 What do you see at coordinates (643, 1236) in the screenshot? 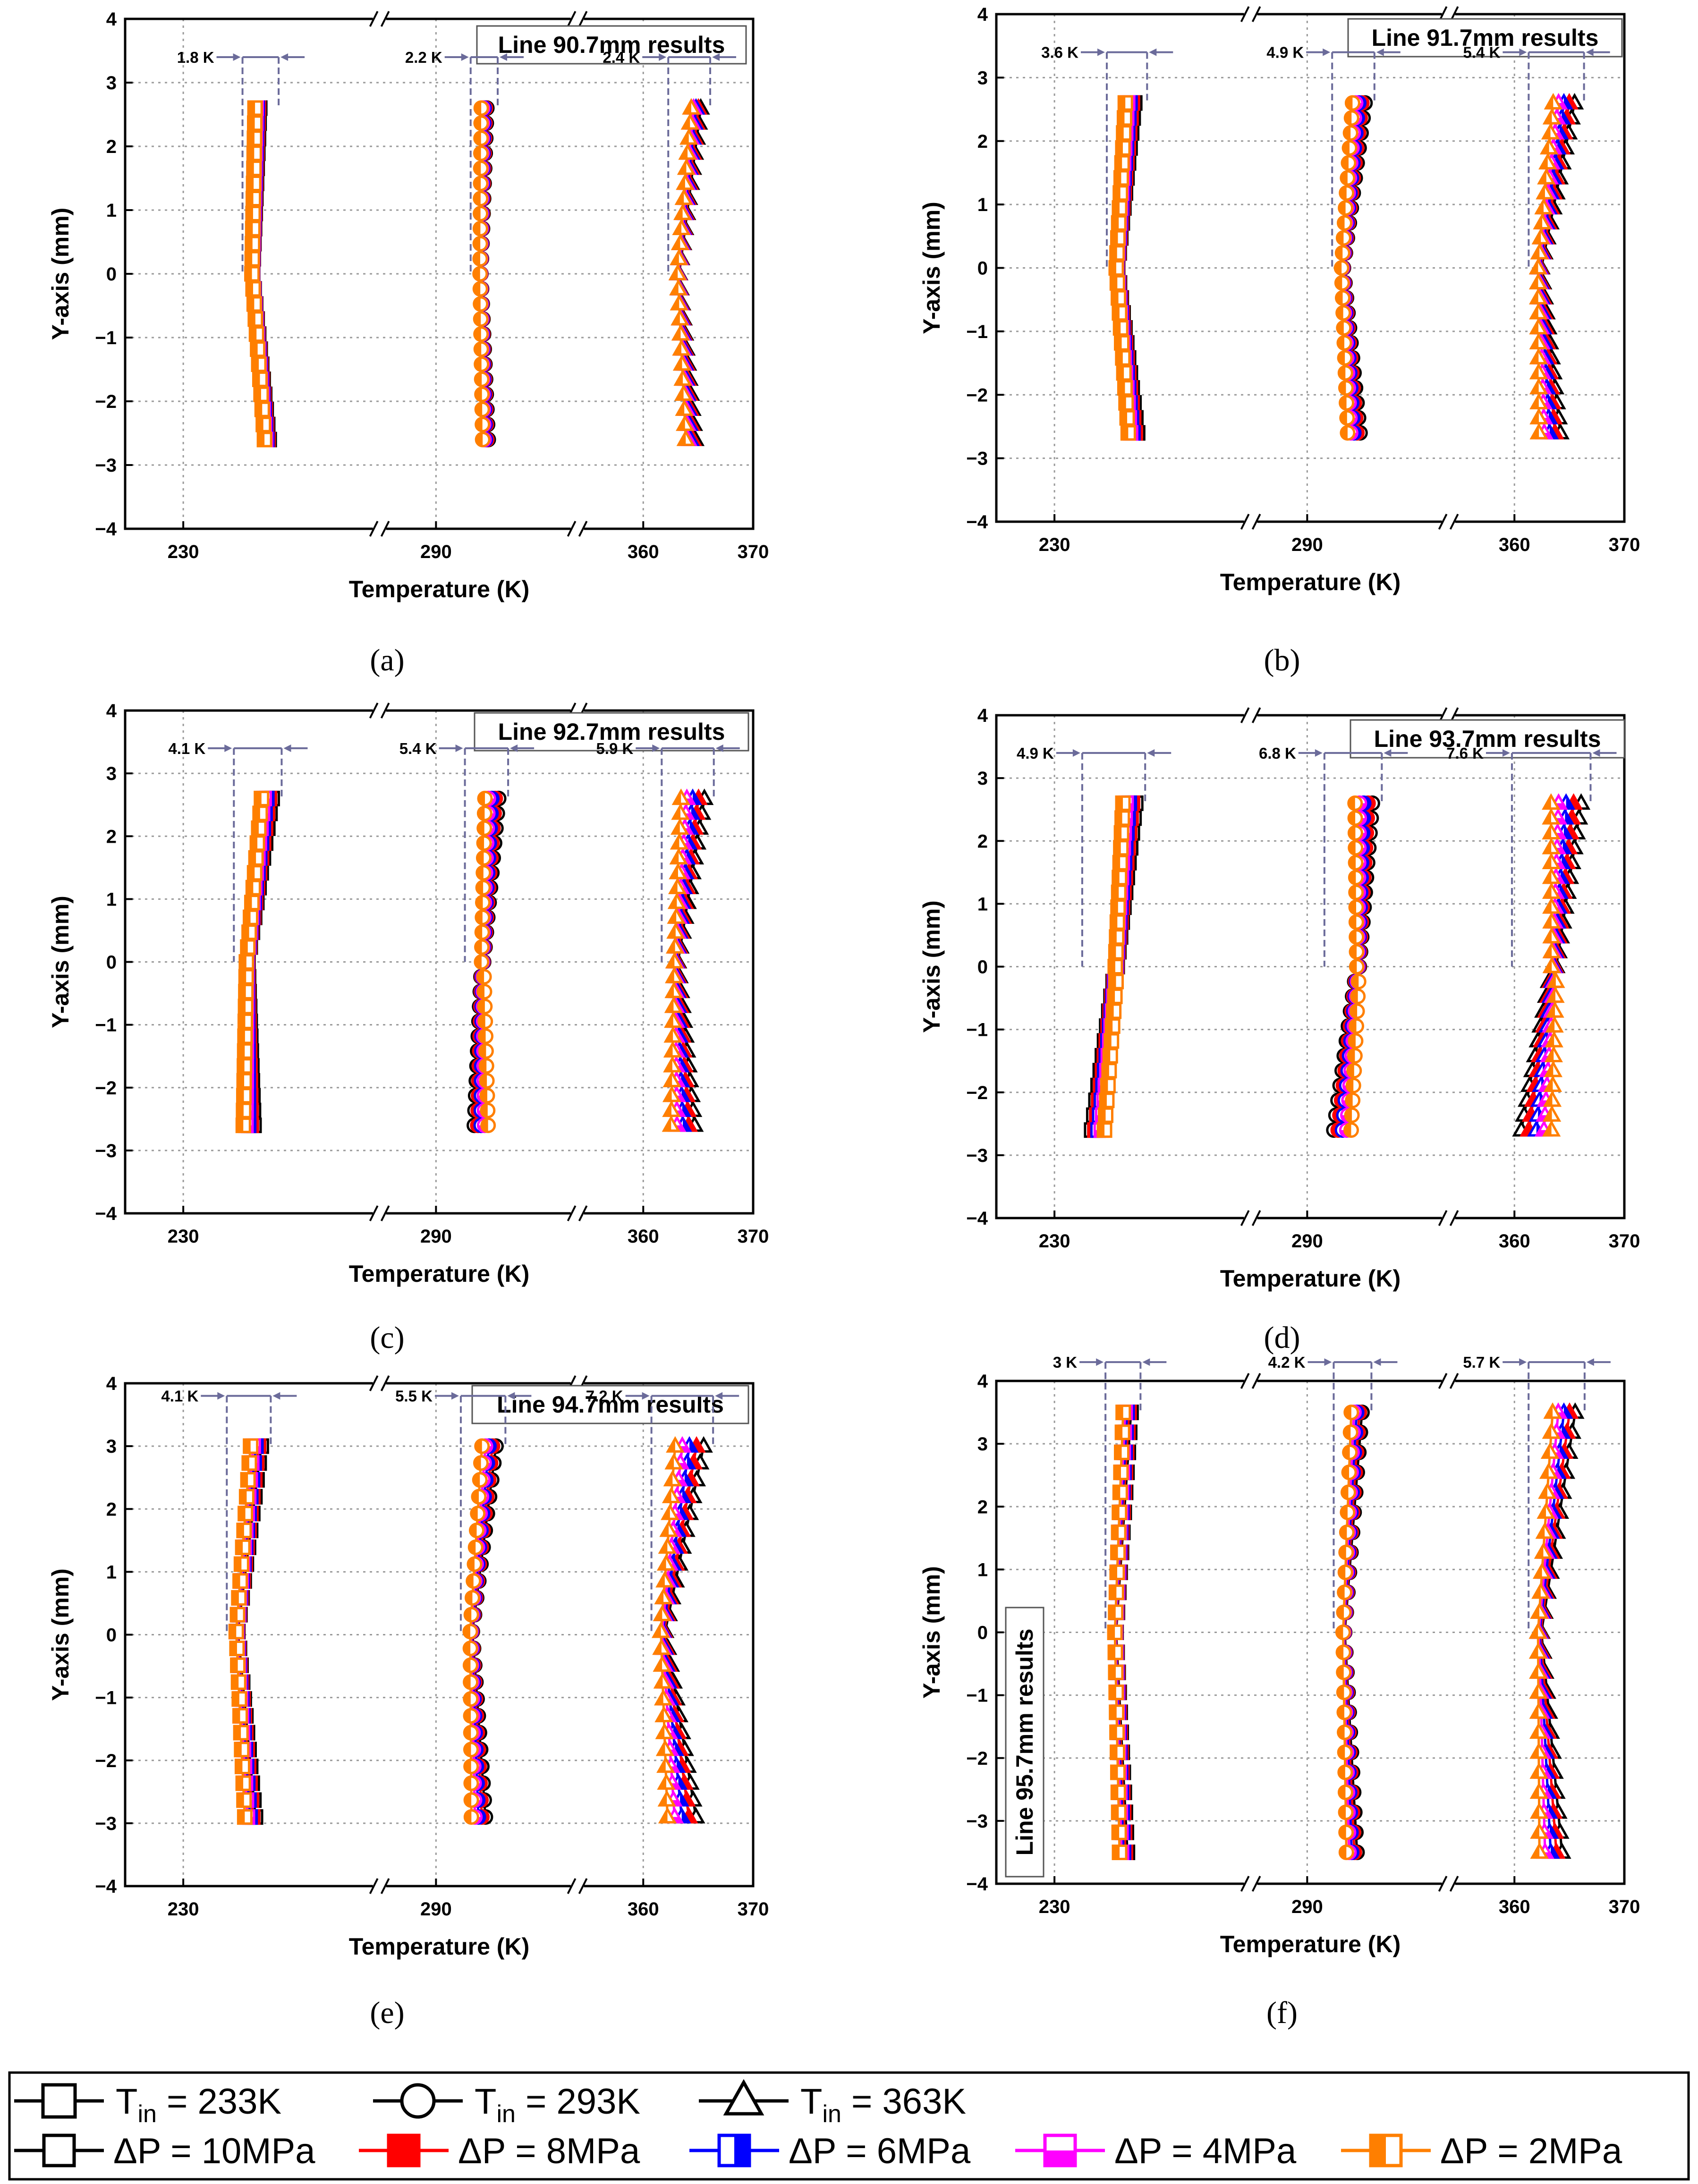
I see `x-tick-label: 360` at bounding box center [643, 1236].